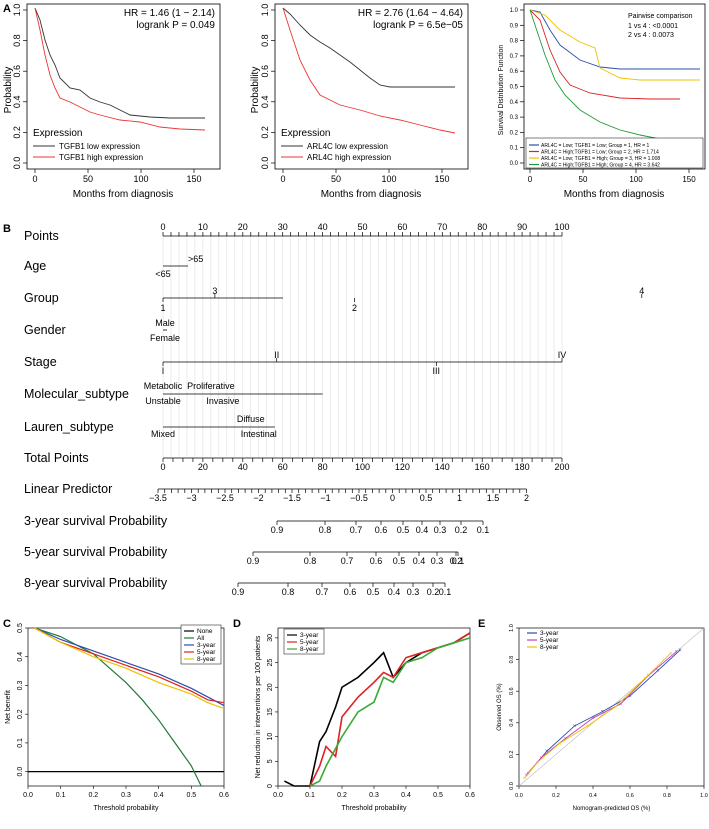 This screenshot has width=709, height=829. Describe the element at coordinates (350, 592) in the screenshot. I see `surv8-tick-label: 0.6` at that location.